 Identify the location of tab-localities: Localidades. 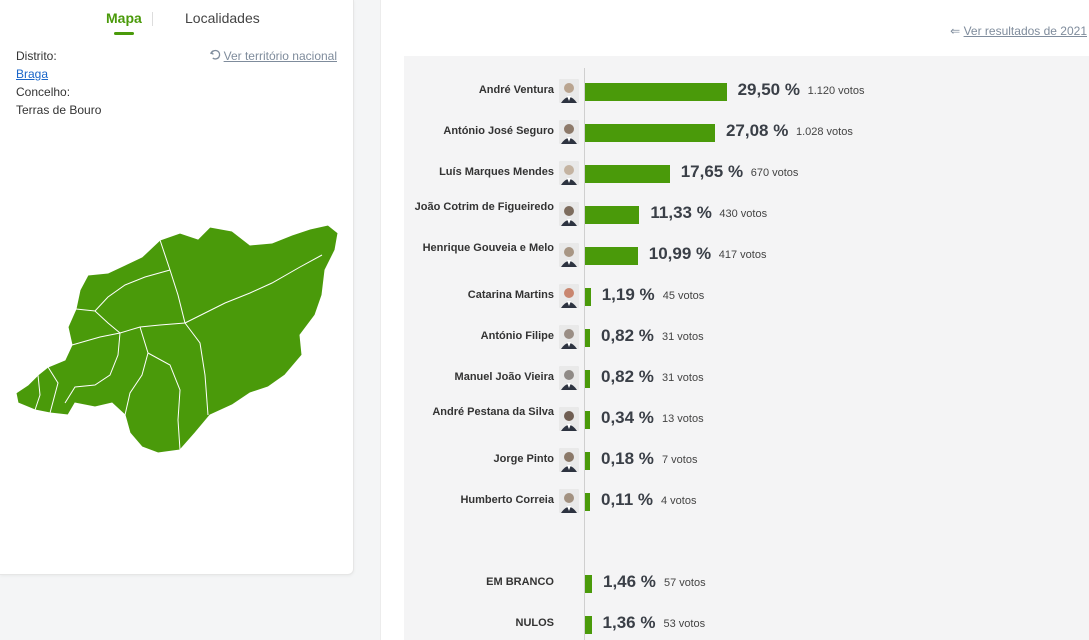
(222, 18).